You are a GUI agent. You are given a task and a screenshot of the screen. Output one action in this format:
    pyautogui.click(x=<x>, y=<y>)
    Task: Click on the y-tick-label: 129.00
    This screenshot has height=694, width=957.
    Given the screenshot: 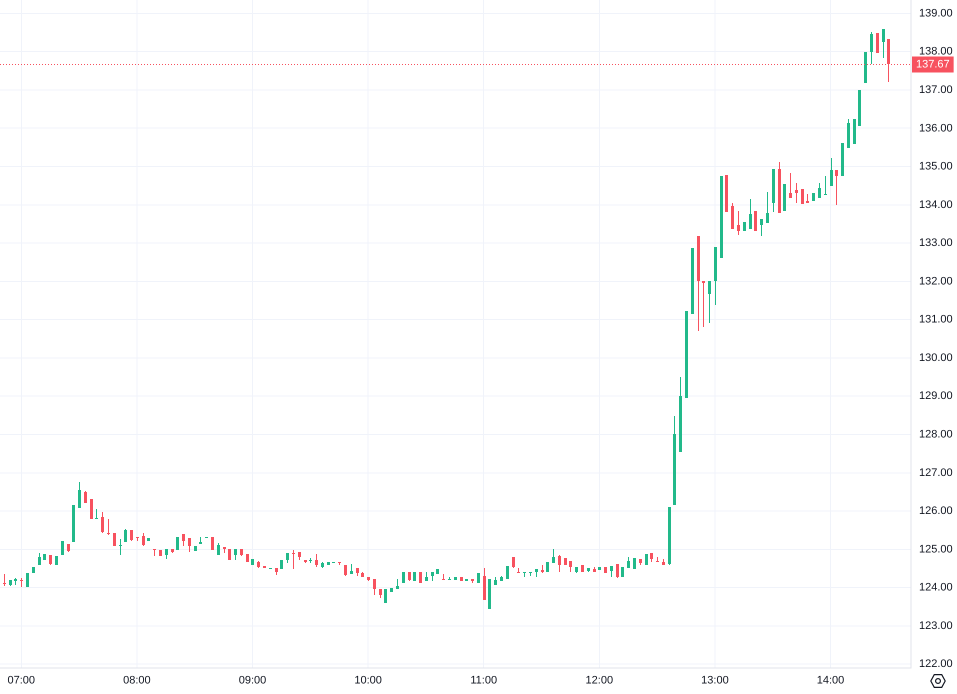 What is the action you would take?
    pyautogui.click(x=936, y=396)
    